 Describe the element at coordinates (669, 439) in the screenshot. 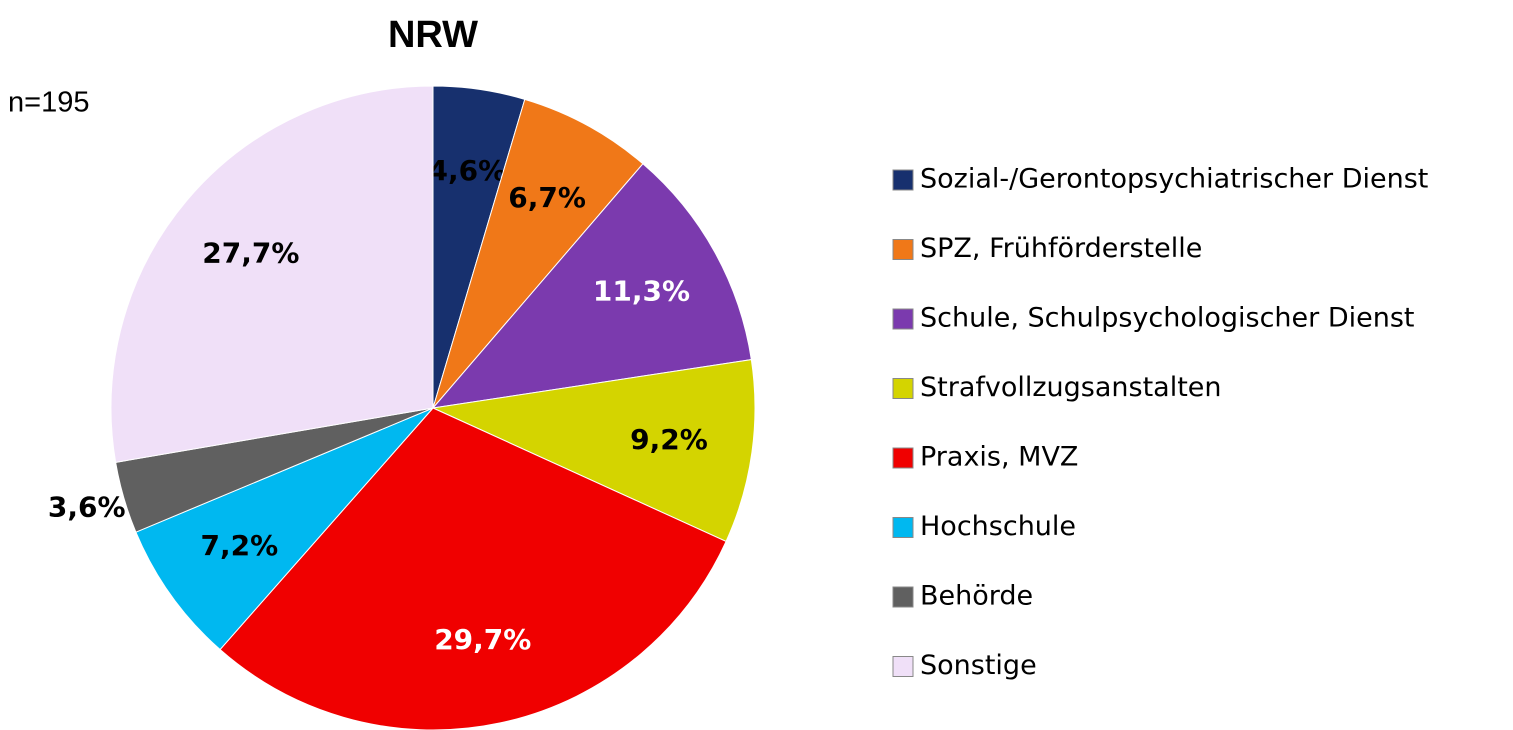

I see `data-label: 9,2%` at that location.